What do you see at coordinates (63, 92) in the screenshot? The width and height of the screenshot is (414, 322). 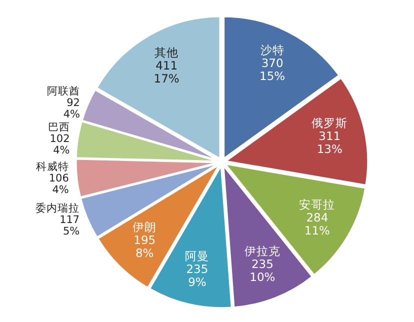 I see `slice-label: 阿联酋` at bounding box center [63, 92].